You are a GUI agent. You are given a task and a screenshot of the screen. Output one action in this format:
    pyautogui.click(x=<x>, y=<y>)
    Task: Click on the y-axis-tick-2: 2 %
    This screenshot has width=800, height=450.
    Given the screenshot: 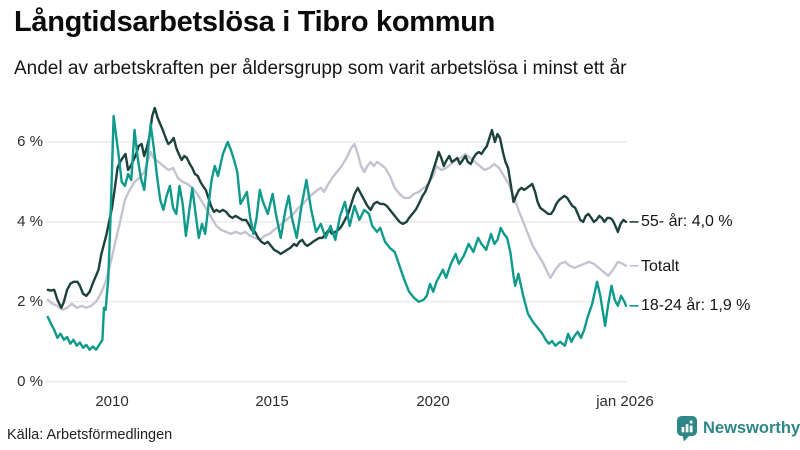 What is the action you would take?
    pyautogui.click(x=30, y=301)
    